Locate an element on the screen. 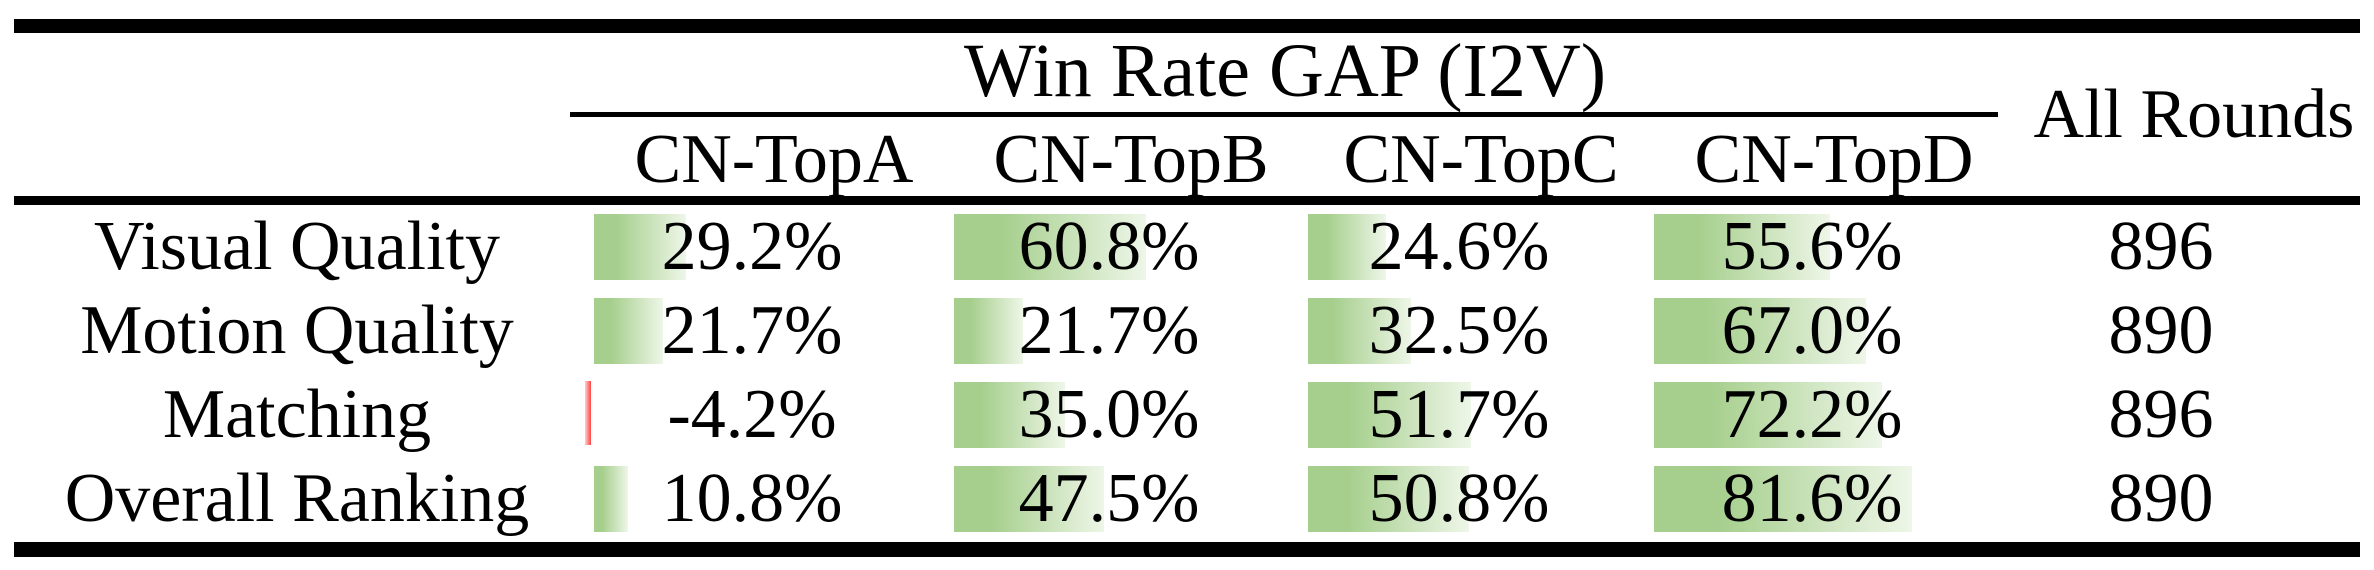 The image size is (2374, 570). value-cell: 24.6% is located at coordinates (1481, 247).